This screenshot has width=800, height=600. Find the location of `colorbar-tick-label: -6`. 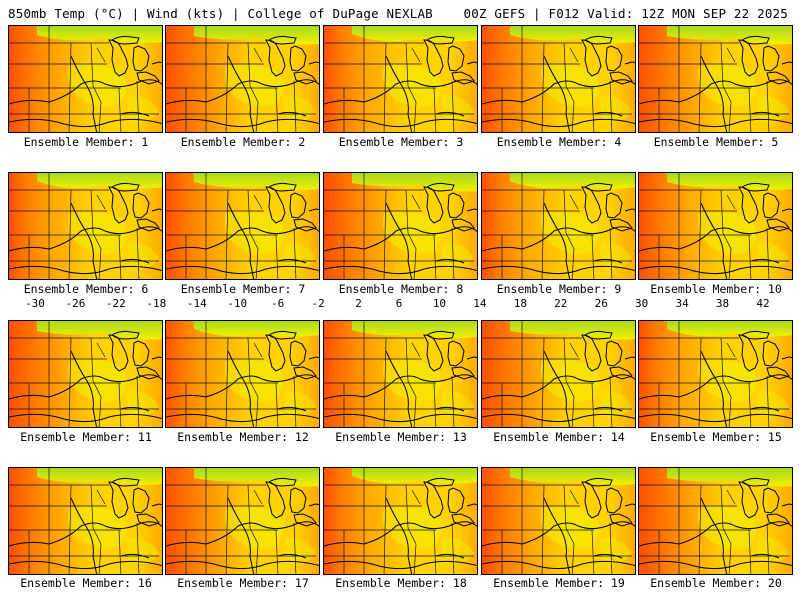

colorbar-tick-label: -6 is located at coordinates (278, 303).